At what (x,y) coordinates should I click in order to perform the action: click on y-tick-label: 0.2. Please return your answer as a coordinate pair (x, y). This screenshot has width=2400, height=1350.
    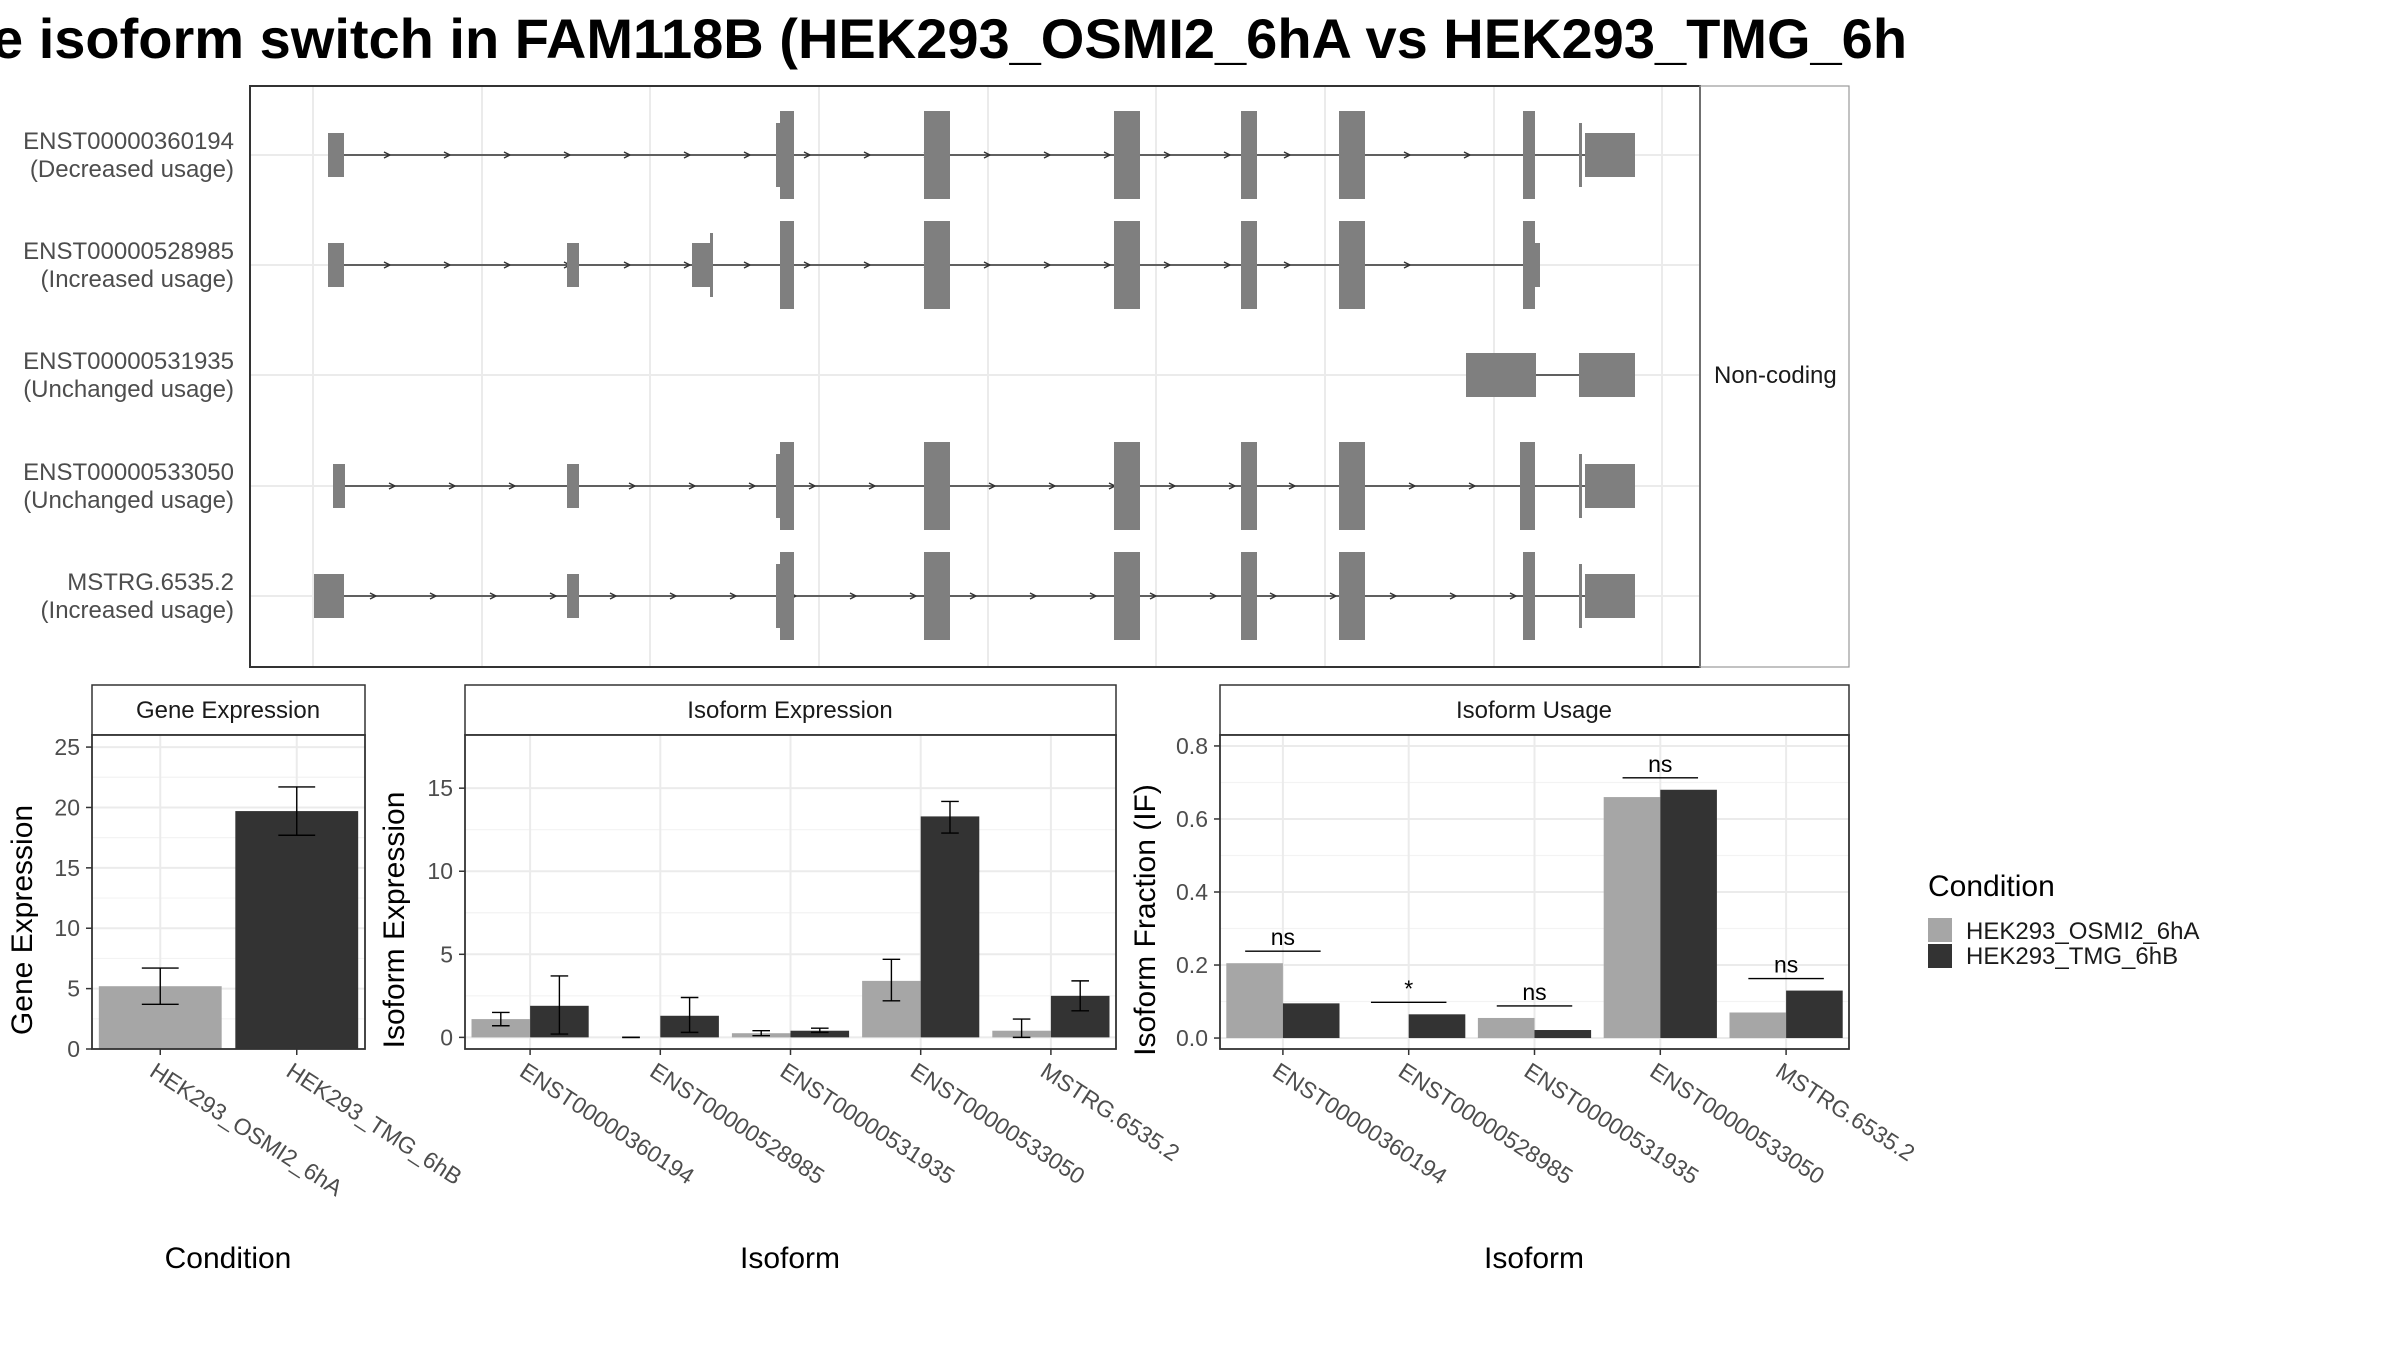
    Looking at the image, I should click on (1192, 965).